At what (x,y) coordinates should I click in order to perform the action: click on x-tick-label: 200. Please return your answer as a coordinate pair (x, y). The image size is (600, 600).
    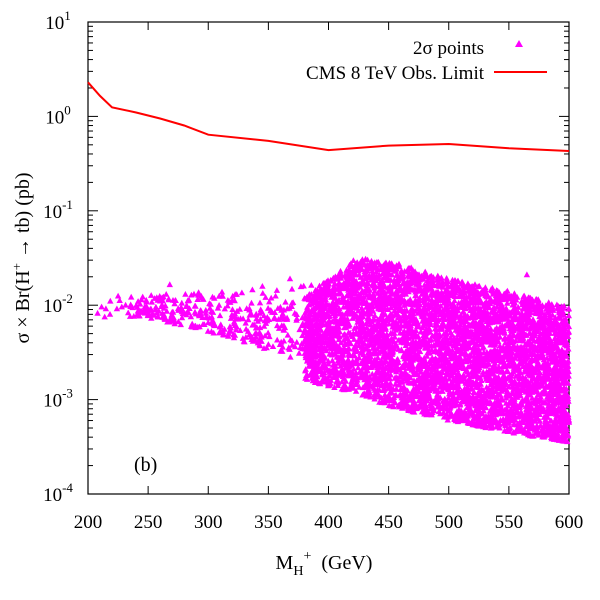
    Looking at the image, I should click on (88, 522).